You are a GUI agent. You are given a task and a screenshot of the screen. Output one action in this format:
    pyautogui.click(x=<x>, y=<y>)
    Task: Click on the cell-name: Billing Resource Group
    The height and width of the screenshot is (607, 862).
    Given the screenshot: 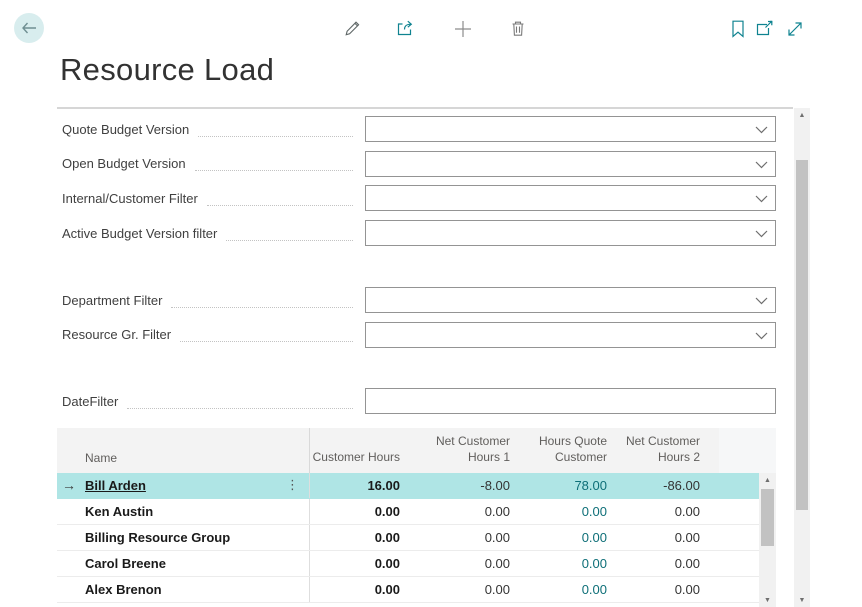 What is the action you would take?
    pyautogui.click(x=183, y=537)
    